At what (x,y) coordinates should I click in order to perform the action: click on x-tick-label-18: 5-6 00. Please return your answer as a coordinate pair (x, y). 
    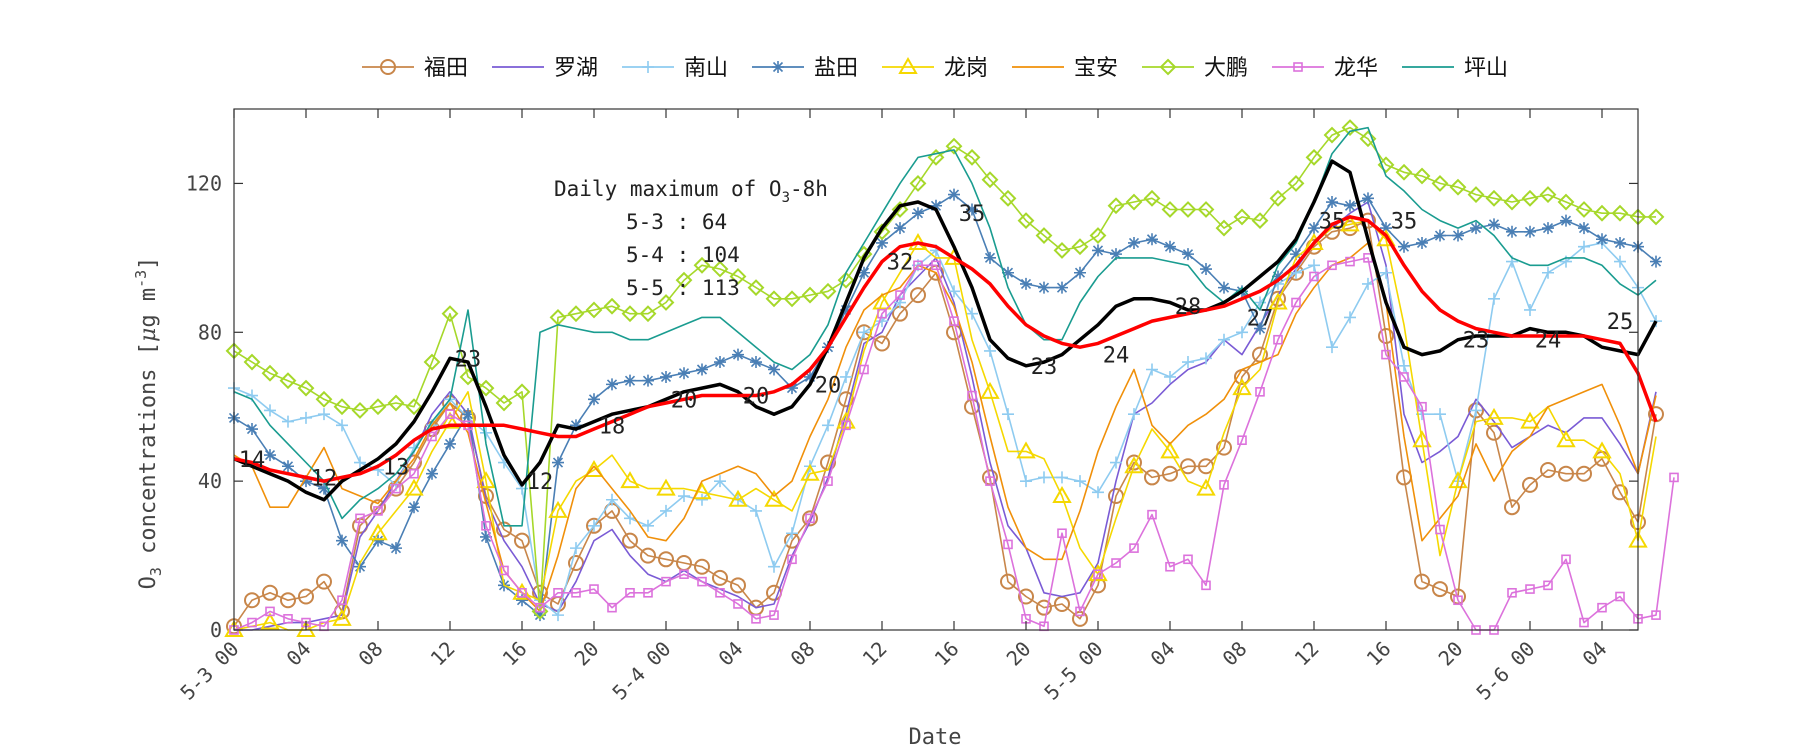
    Looking at the image, I should click on (1505, 671).